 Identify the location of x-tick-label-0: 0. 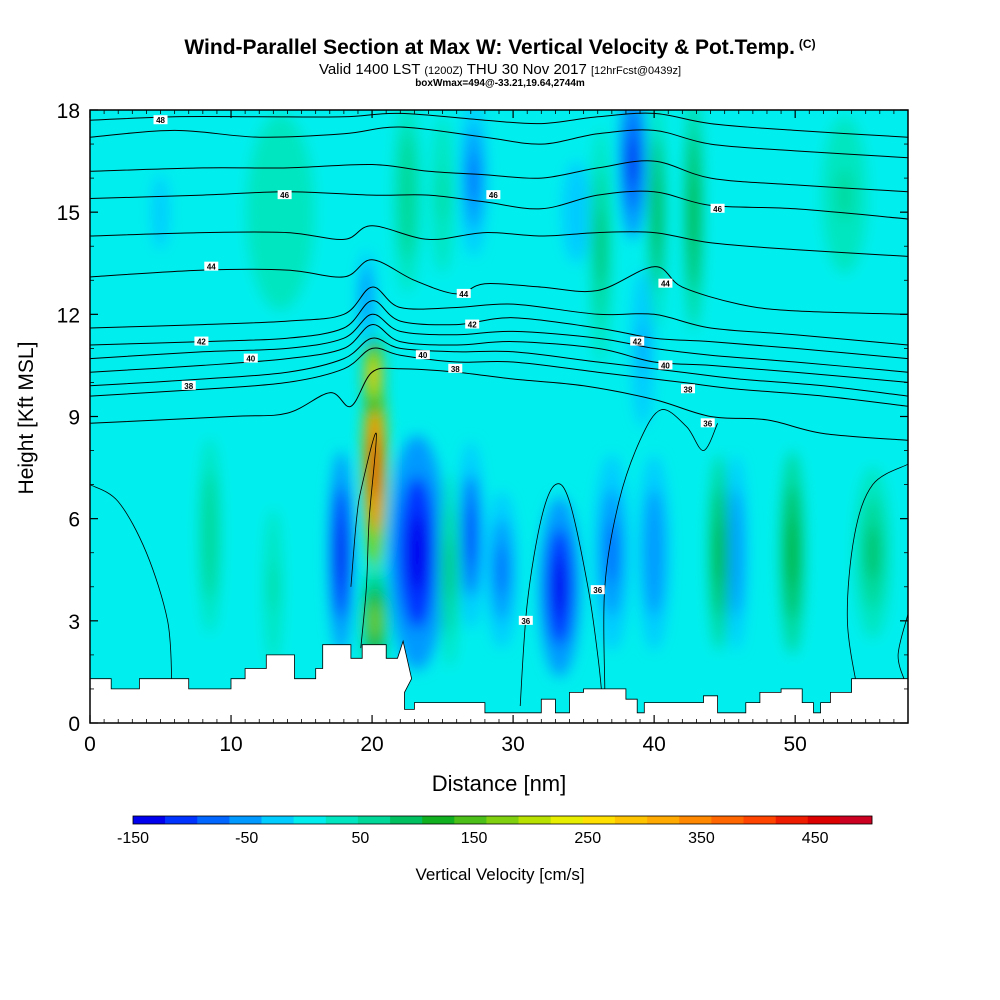
(90, 744).